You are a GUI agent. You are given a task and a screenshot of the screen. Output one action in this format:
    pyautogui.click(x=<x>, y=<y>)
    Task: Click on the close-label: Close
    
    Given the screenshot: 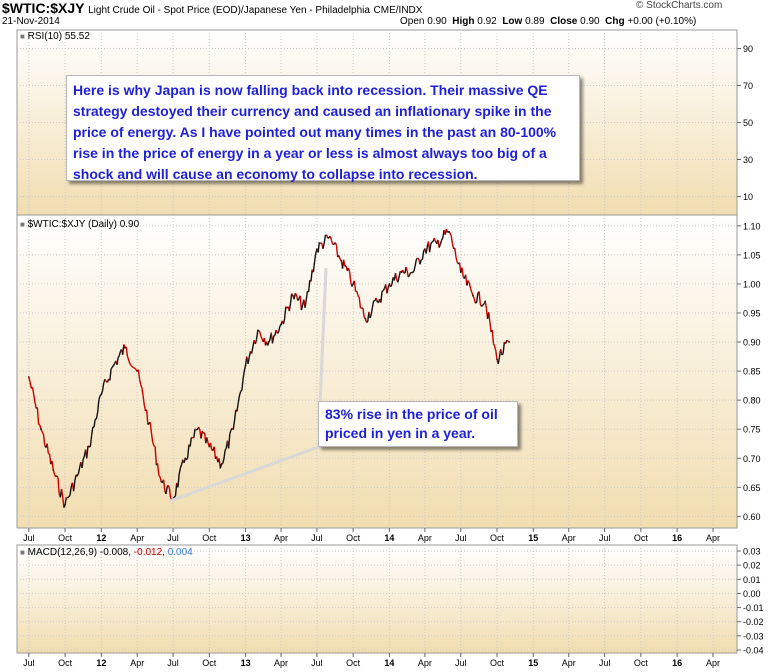 What is the action you would take?
    pyautogui.click(x=564, y=21)
    